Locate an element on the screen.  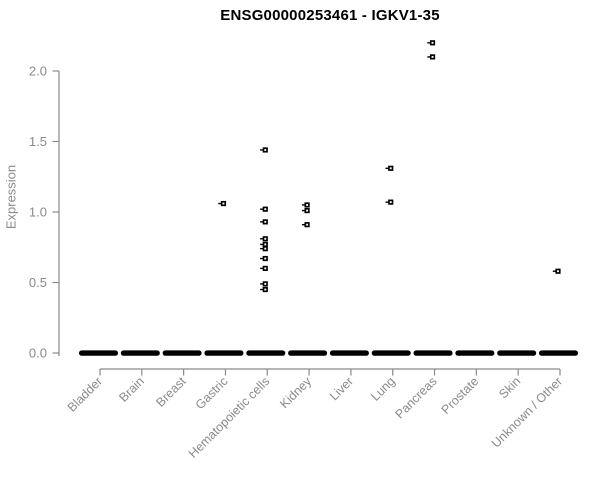
y-tick-label: 1.5 is located at coordinates (38, 141).